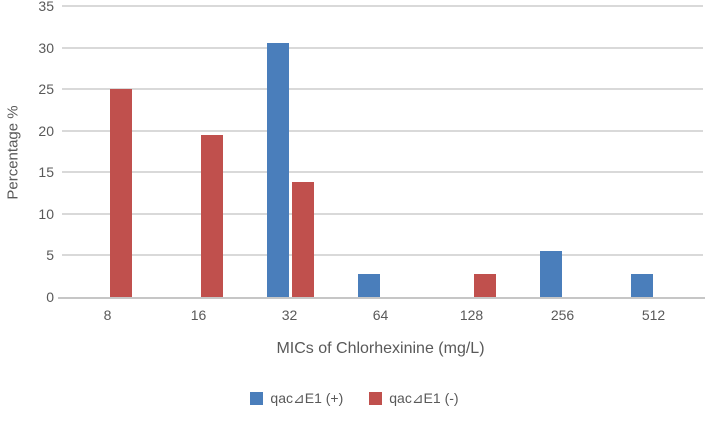 This screenshot has width=709, height=421. What do you see at coordinates (46, 172) in the screenshot?
I see `y-tick-label: 15` at bounding box center [46, 172].